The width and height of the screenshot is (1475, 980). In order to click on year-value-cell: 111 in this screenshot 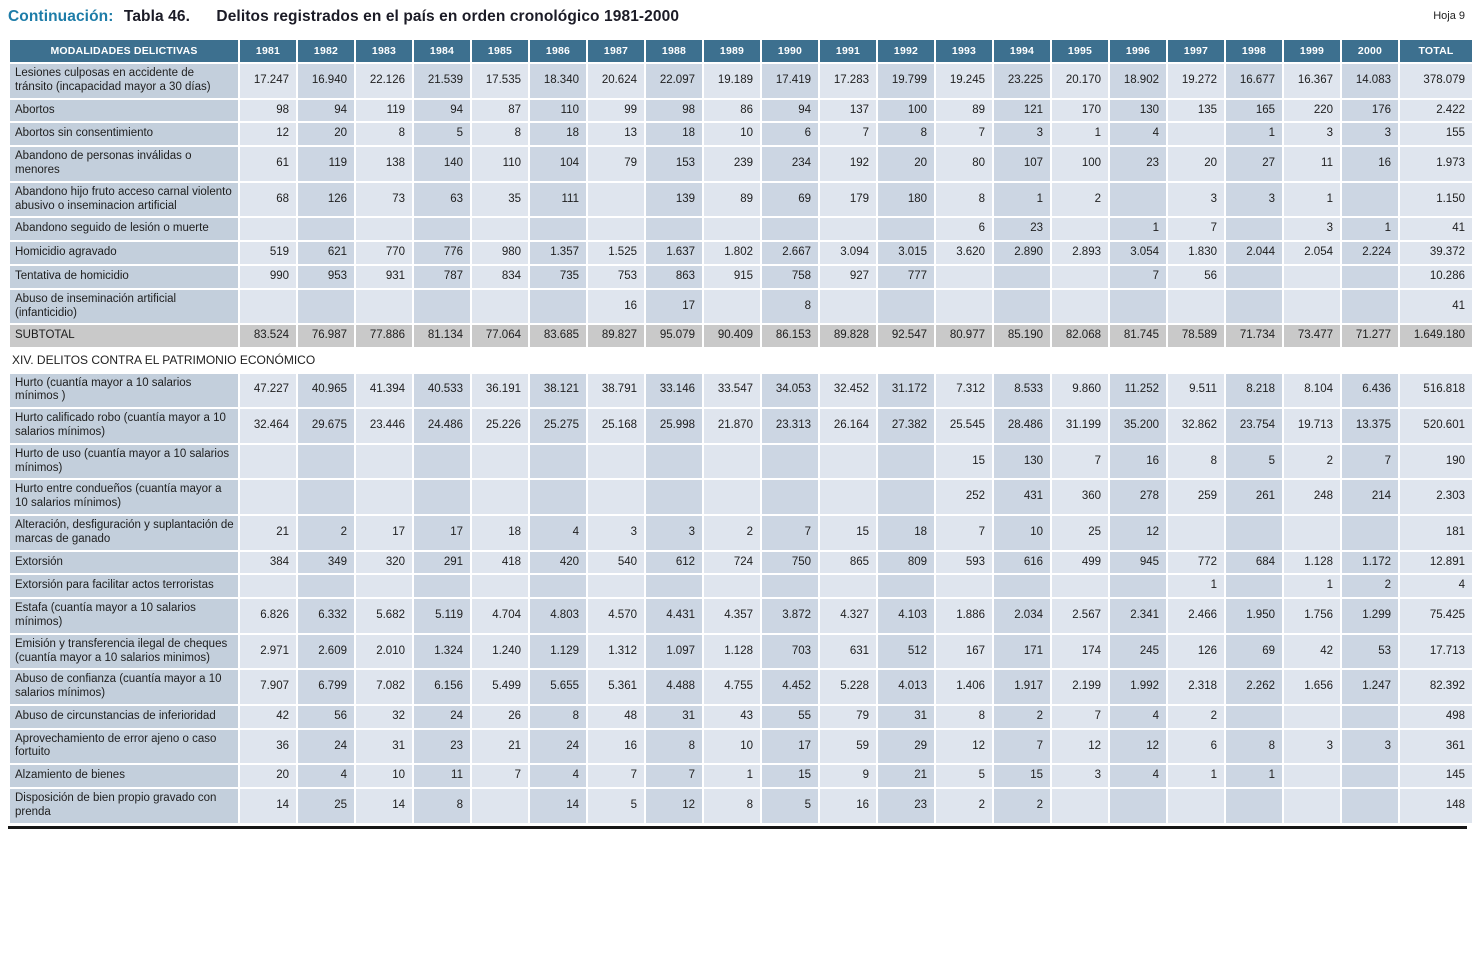, I will do `click(558, 199)`.